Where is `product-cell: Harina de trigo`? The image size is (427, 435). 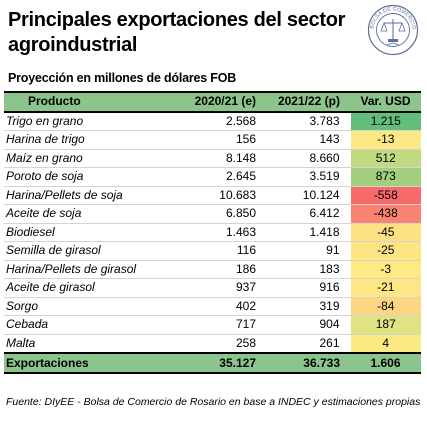 product-cell: Harina de trigo is located at coordinates (85, 140).